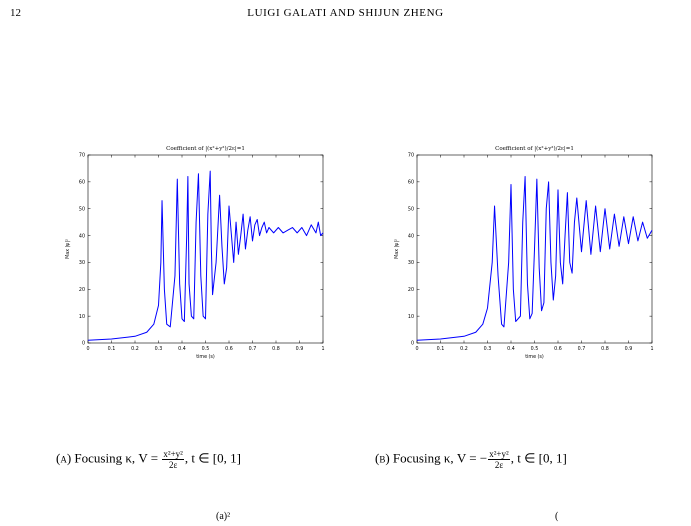  What do you see at coordinates (229, 349) in the screenshot?
I see `chart-a-x-tick-label: 0.6` at bounding box center [229, 349].